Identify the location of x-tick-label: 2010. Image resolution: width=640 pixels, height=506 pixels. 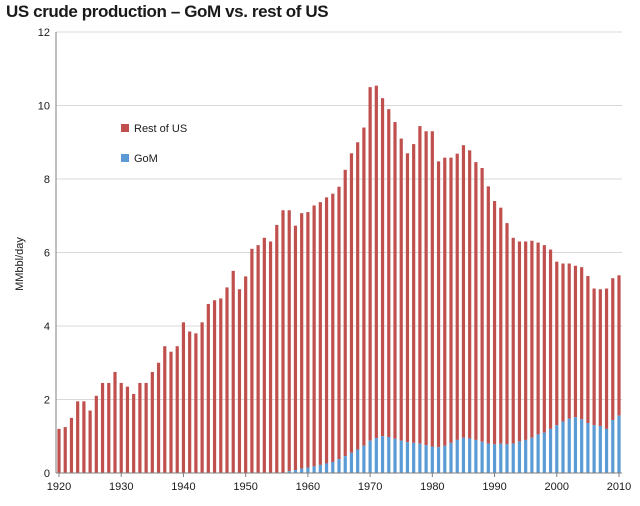
(619, 487).